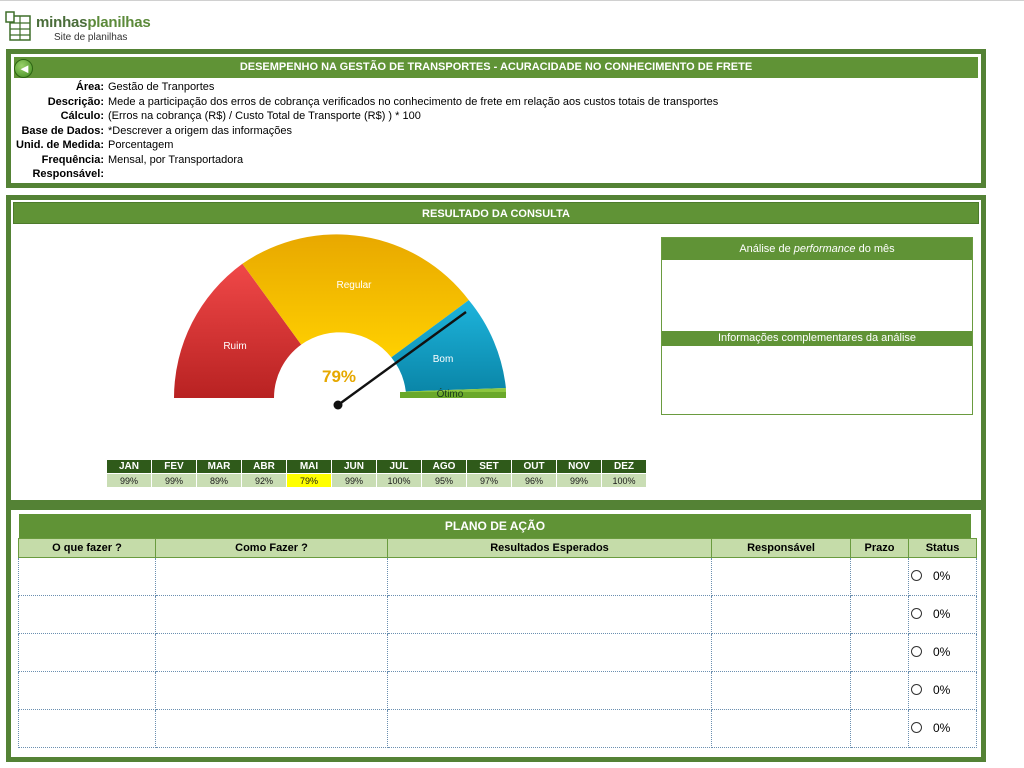  I want to click on gauge-segment-regular, so click(355, 296).